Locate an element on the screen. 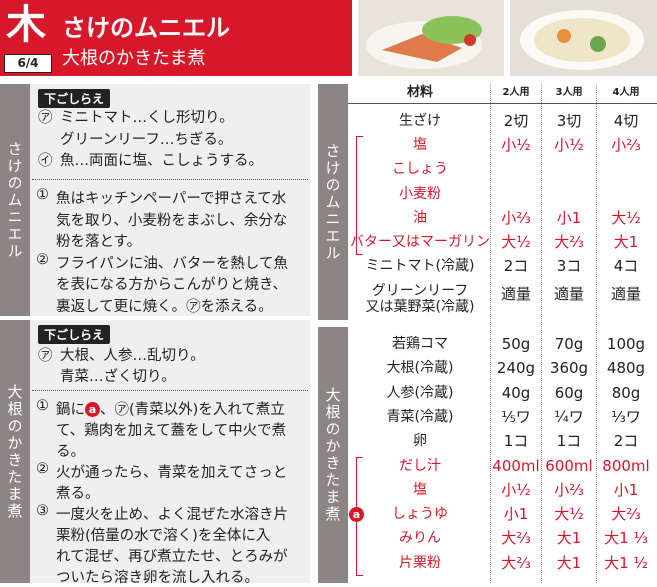 The height and width of the screenshot is (587, 657). prep-mark: ㋑ is located at coordinates (45, 161).